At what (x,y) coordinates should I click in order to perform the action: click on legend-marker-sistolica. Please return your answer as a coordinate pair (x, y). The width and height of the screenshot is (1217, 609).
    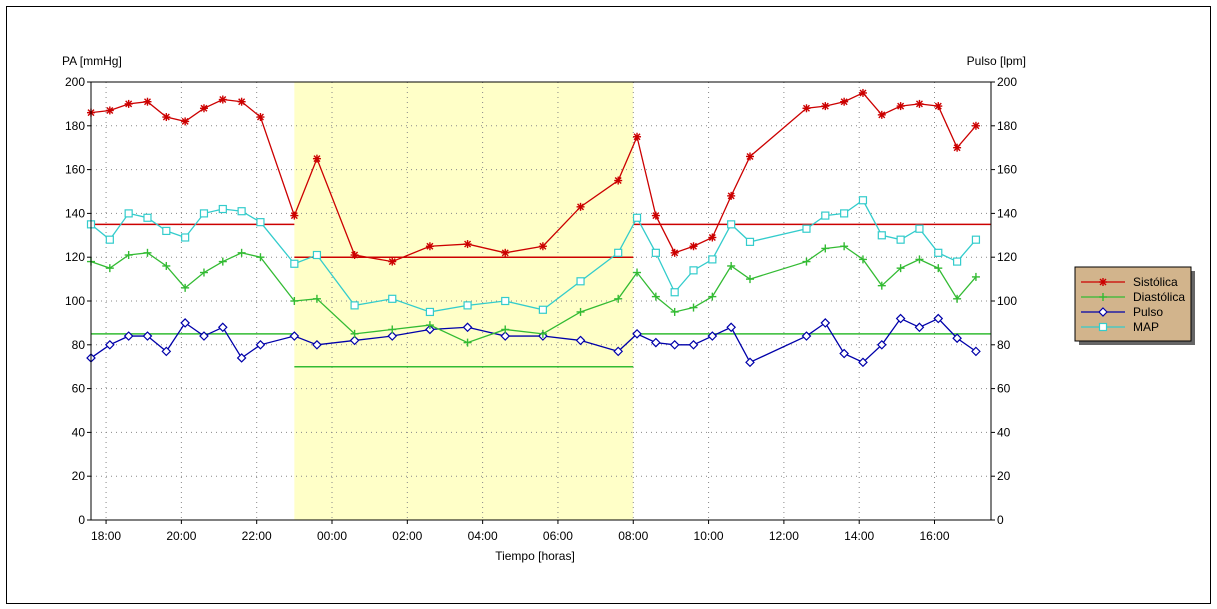
    Looking at the image, I should click on (1103, 282).